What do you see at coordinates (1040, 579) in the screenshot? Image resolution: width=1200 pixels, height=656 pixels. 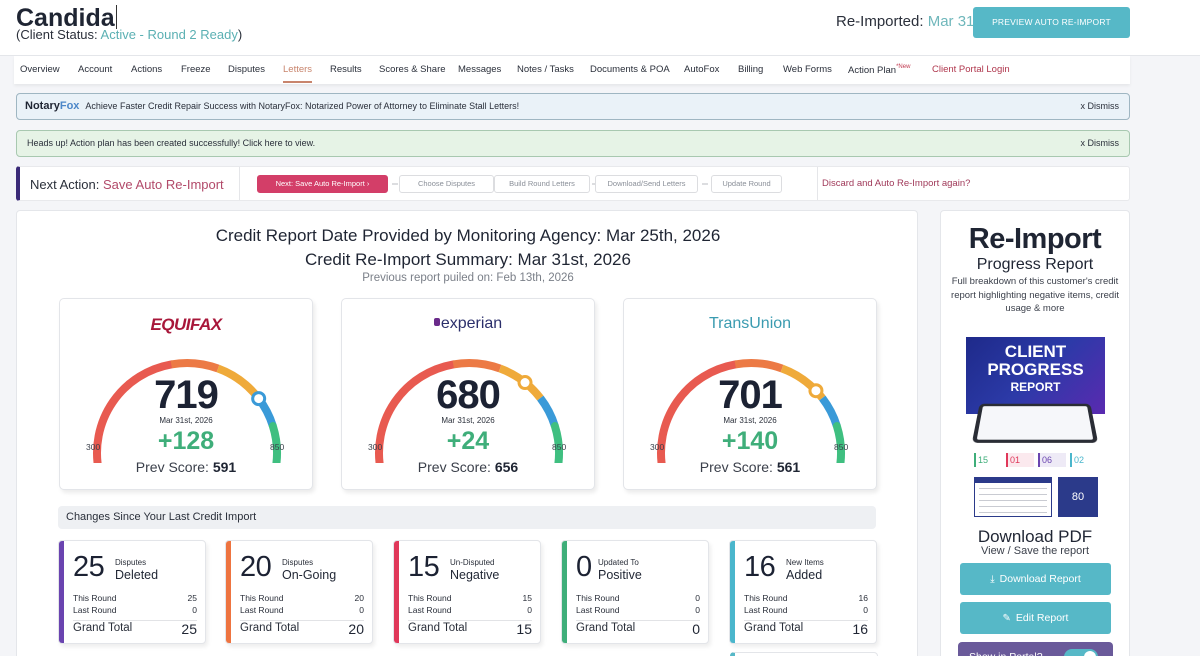 I see `download-report-label: Download Report` at bounding box center [1040, 579].